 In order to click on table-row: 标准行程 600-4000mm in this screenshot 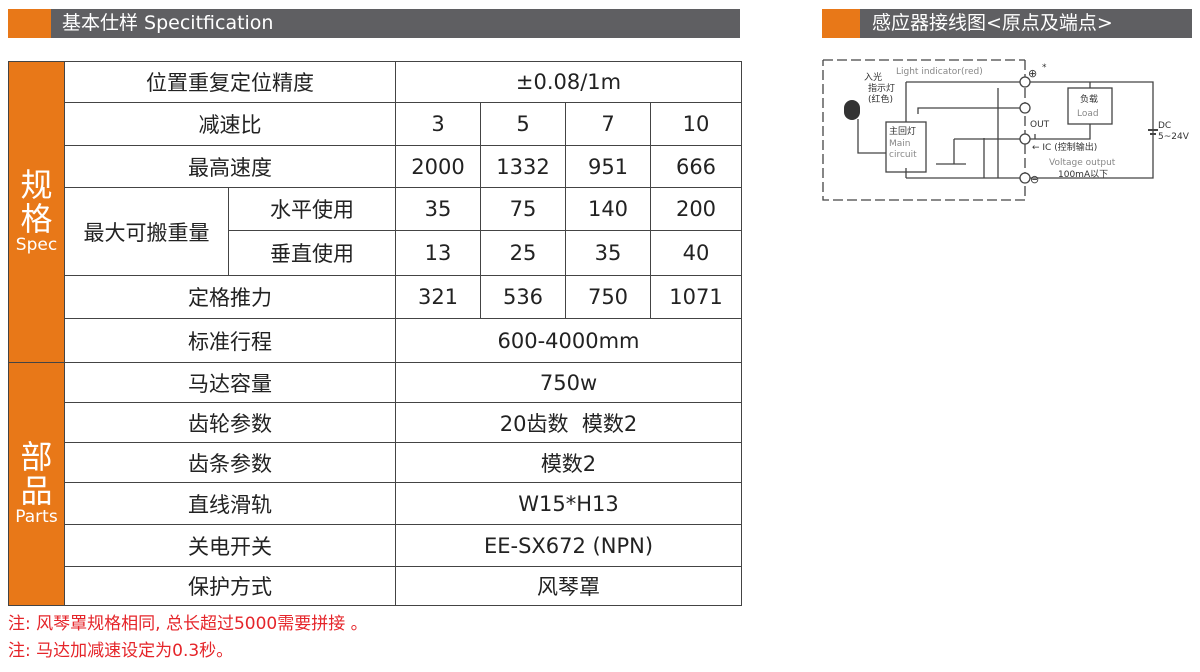, I will do `click(375, 340)`.